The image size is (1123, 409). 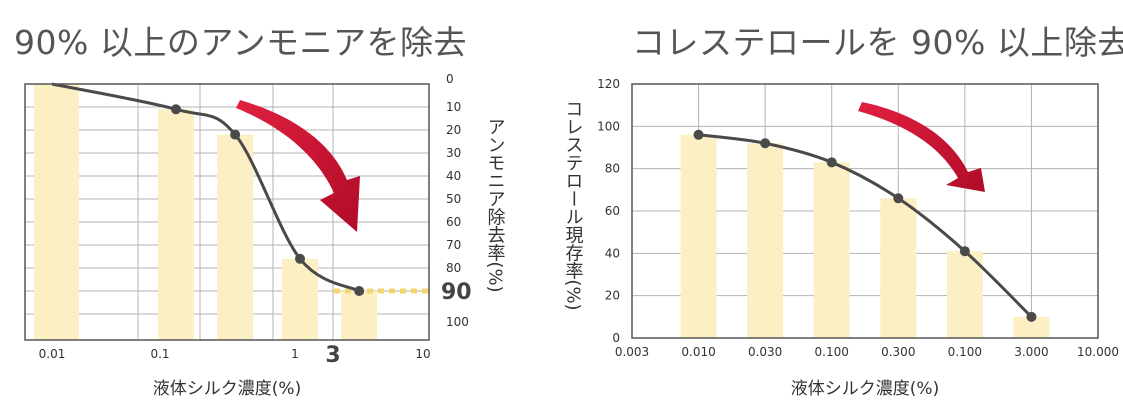 I want to click on chart1-ytick-70: 70, so click(x=453, y=245).